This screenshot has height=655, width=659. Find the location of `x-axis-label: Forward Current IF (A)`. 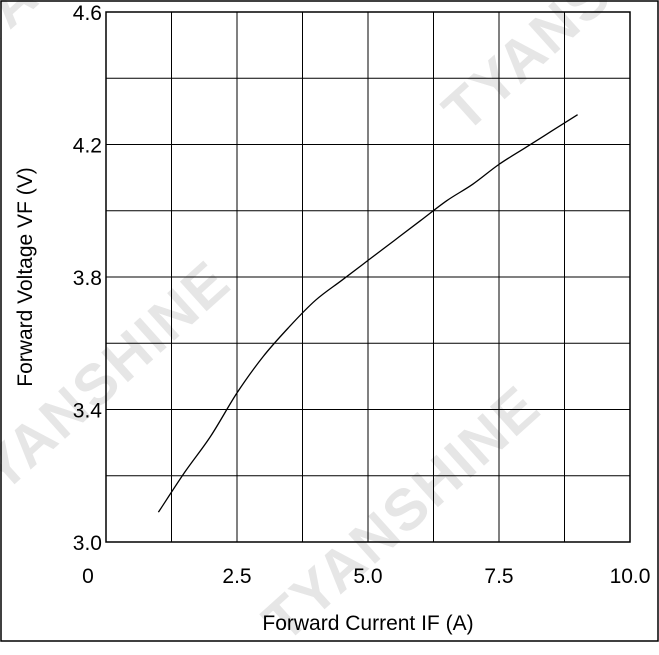

x-axis-label: Forward Current IF (A) is located at coordinates (367, 623).